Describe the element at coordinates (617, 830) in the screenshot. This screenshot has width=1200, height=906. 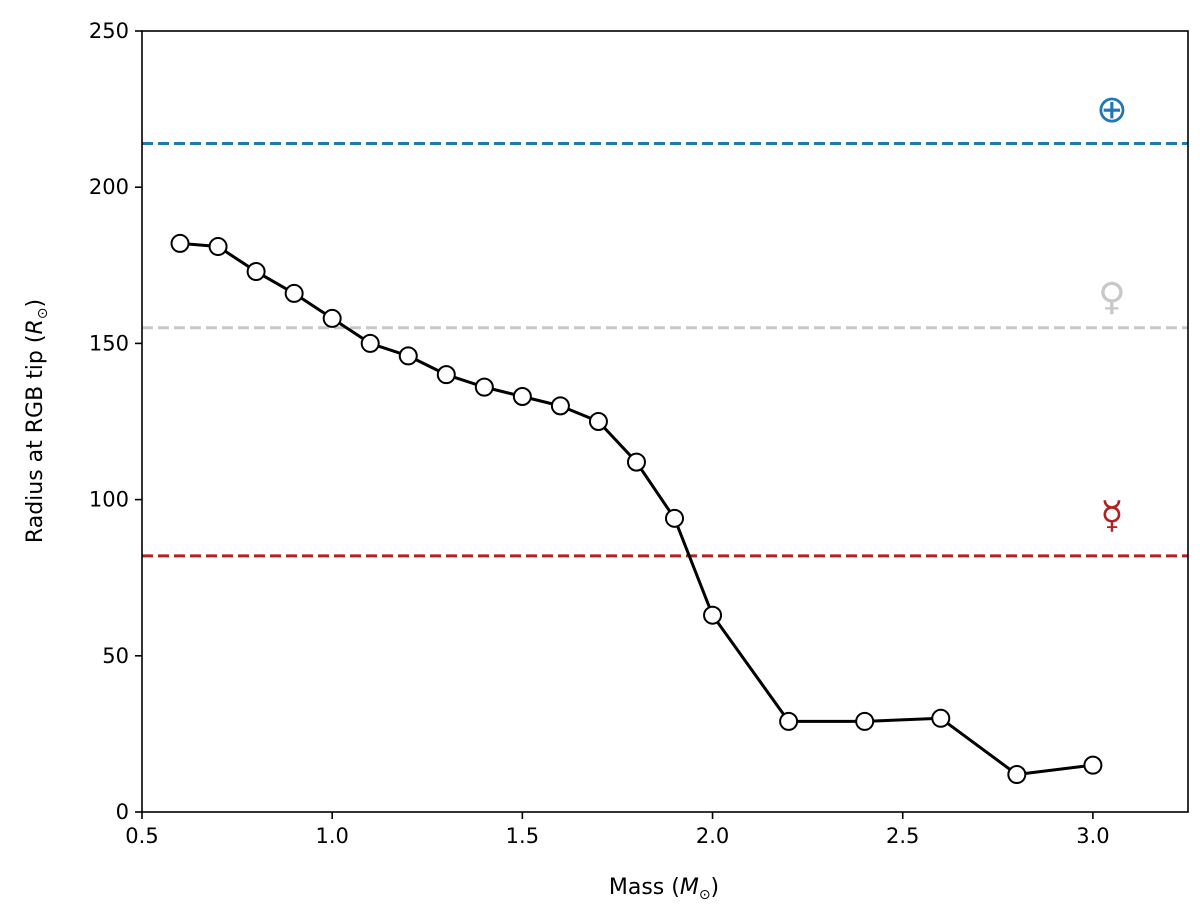
I see `x-axis: 0.5 1.0 1.5 2.0 2.5 3.0` at that location.